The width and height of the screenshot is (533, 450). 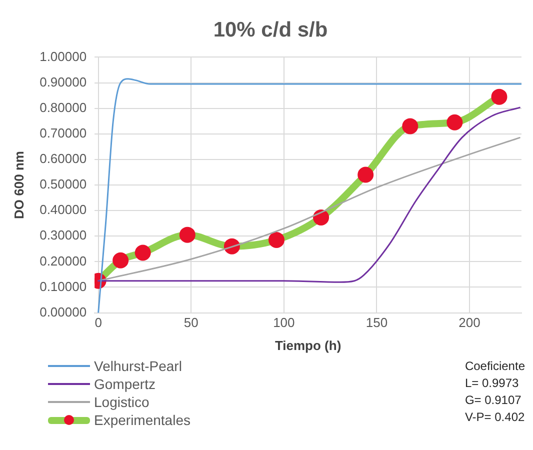 What do you see at coordinates (63, 312) in the screenshot?
I see `y-tick-label: 0.00000` at bounding box center [63, 312].